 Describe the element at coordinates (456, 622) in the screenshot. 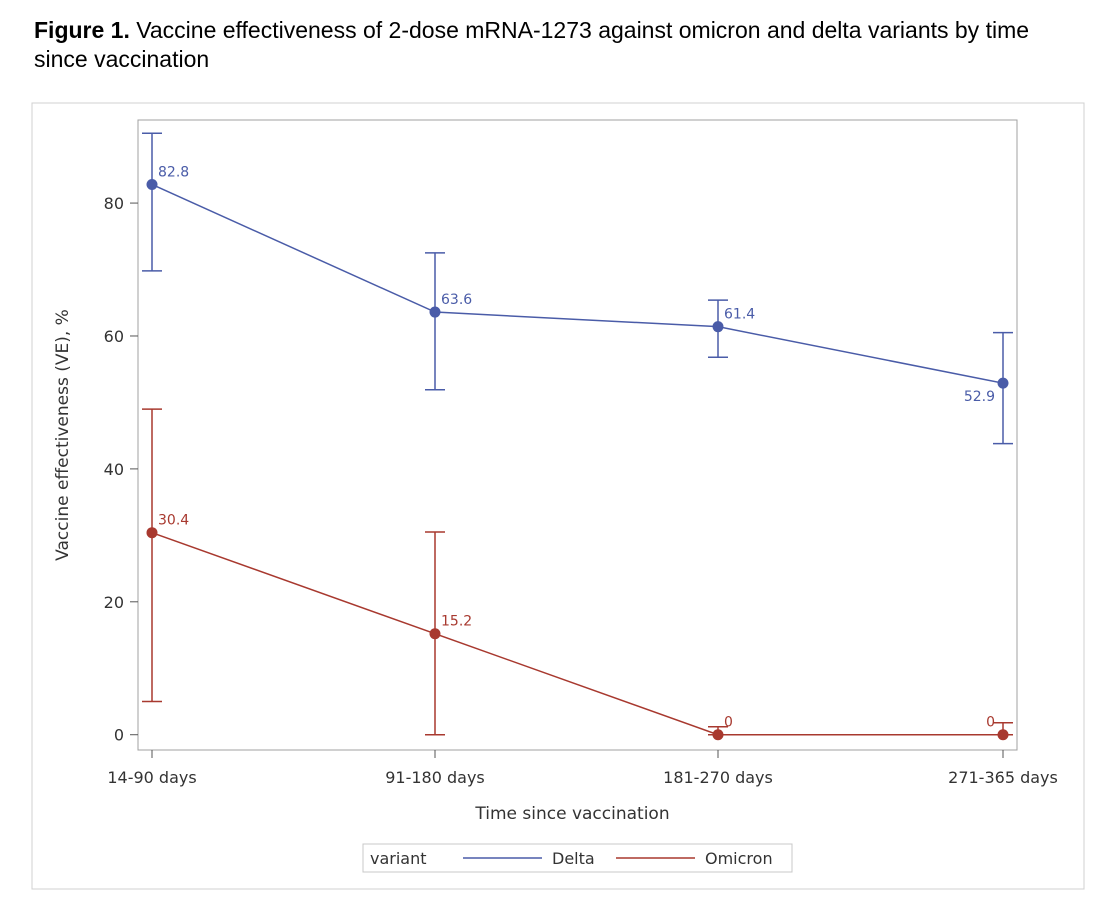

I see `omicron-data-label: 15.2` at that location.